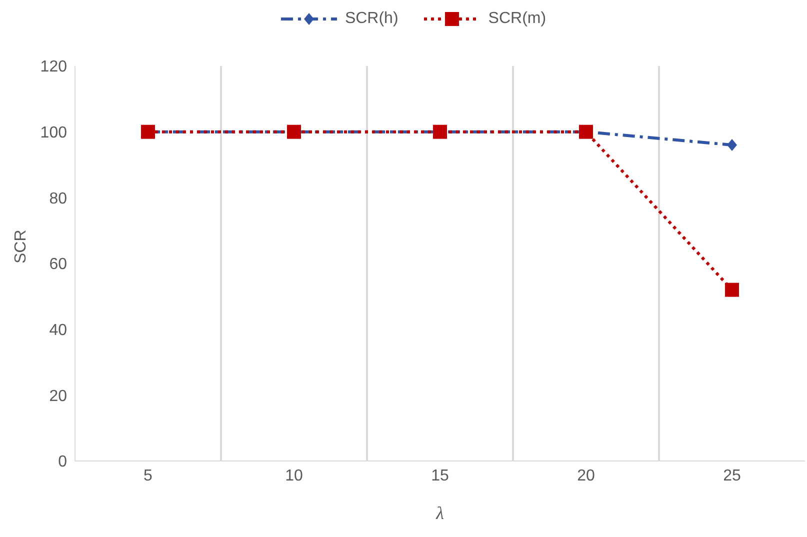 The image size is (807, 537). I want to click on x-tick-label: 20, so click(586, 475).